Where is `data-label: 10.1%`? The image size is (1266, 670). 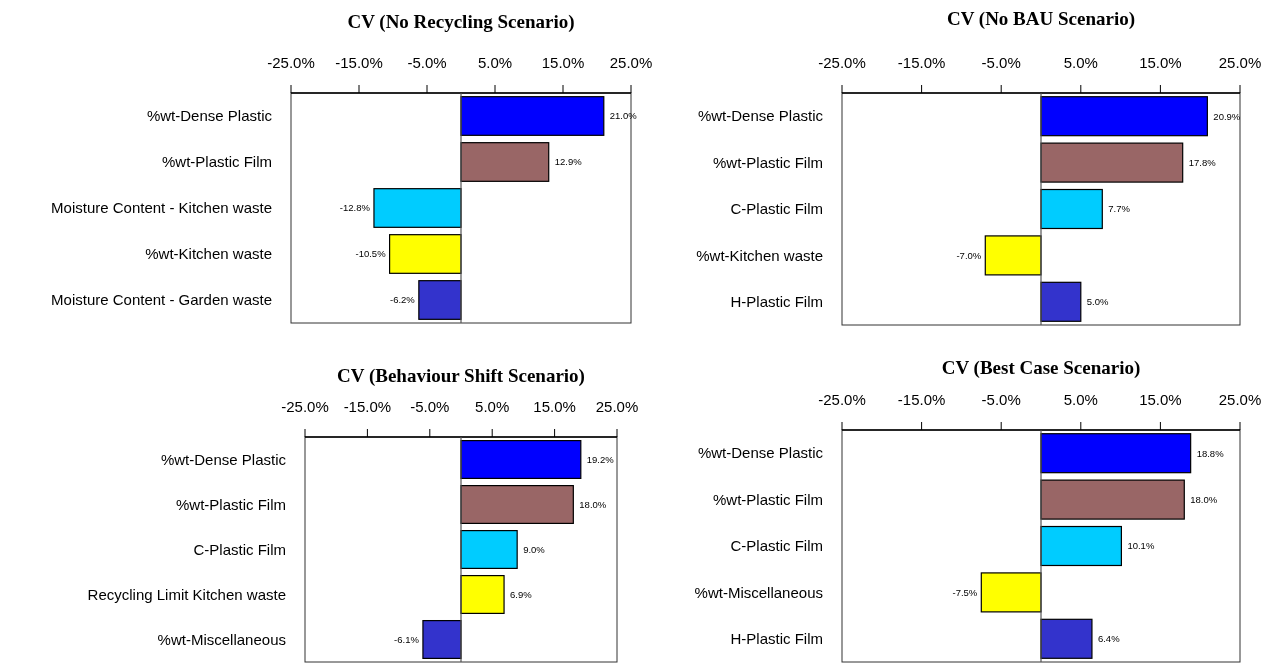
data-label: 10.1% is located at coordinates (1141, 546).